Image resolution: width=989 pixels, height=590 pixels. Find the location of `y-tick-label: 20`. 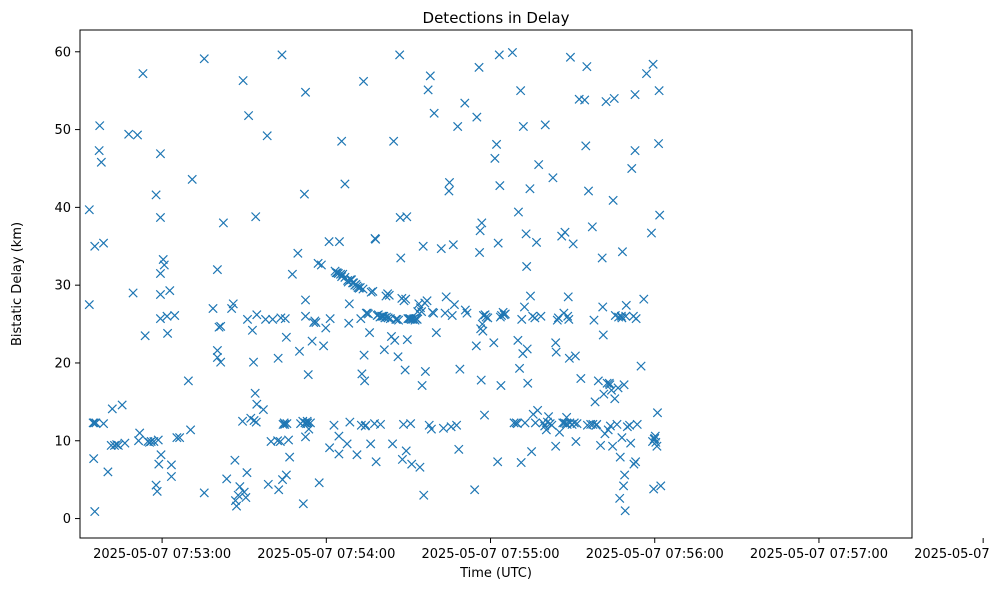

y-tick-label: 20 is located at coordinates (62, 363).